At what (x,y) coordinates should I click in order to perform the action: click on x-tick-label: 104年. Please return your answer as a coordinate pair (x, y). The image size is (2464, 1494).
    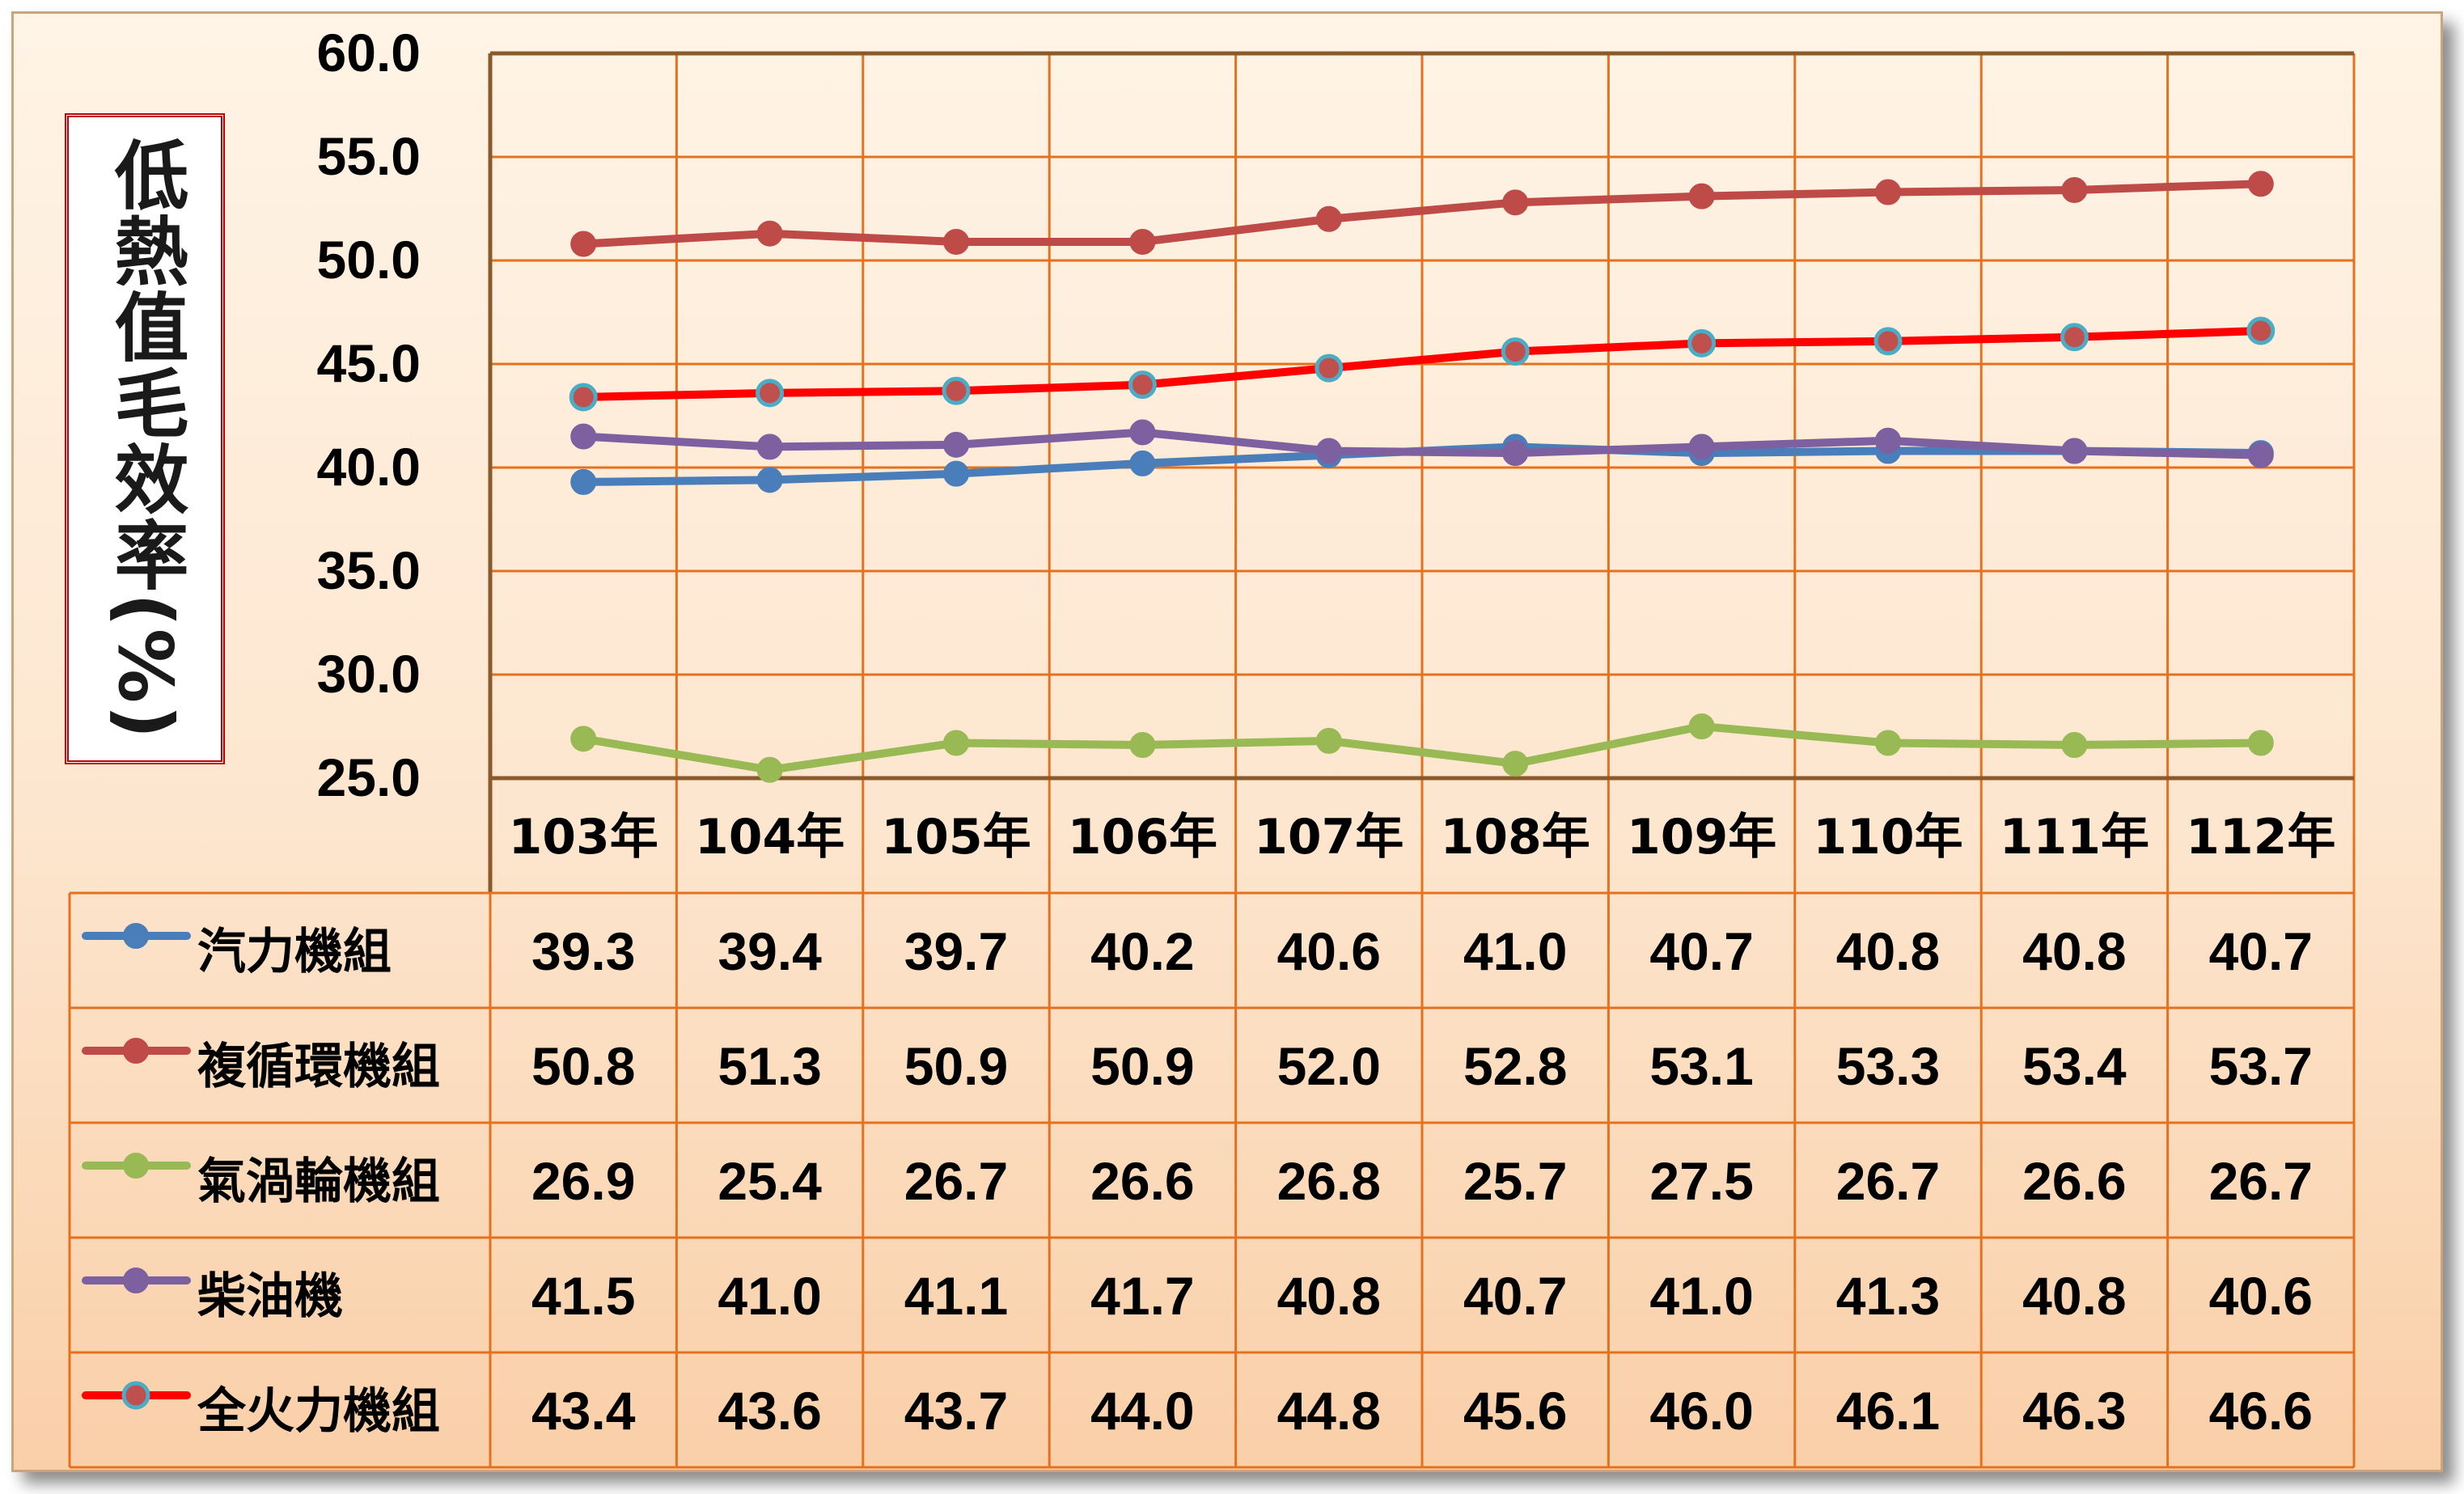
    Looking at the image, I should click on (770, 837).